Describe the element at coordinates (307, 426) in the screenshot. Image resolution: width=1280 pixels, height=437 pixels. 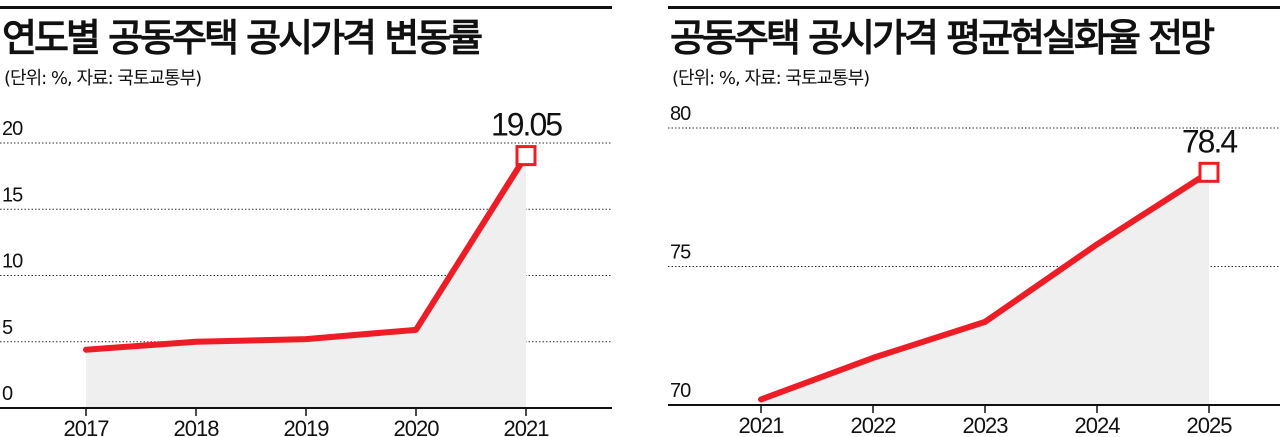
I see `x-tick-label: 2019` at that location.